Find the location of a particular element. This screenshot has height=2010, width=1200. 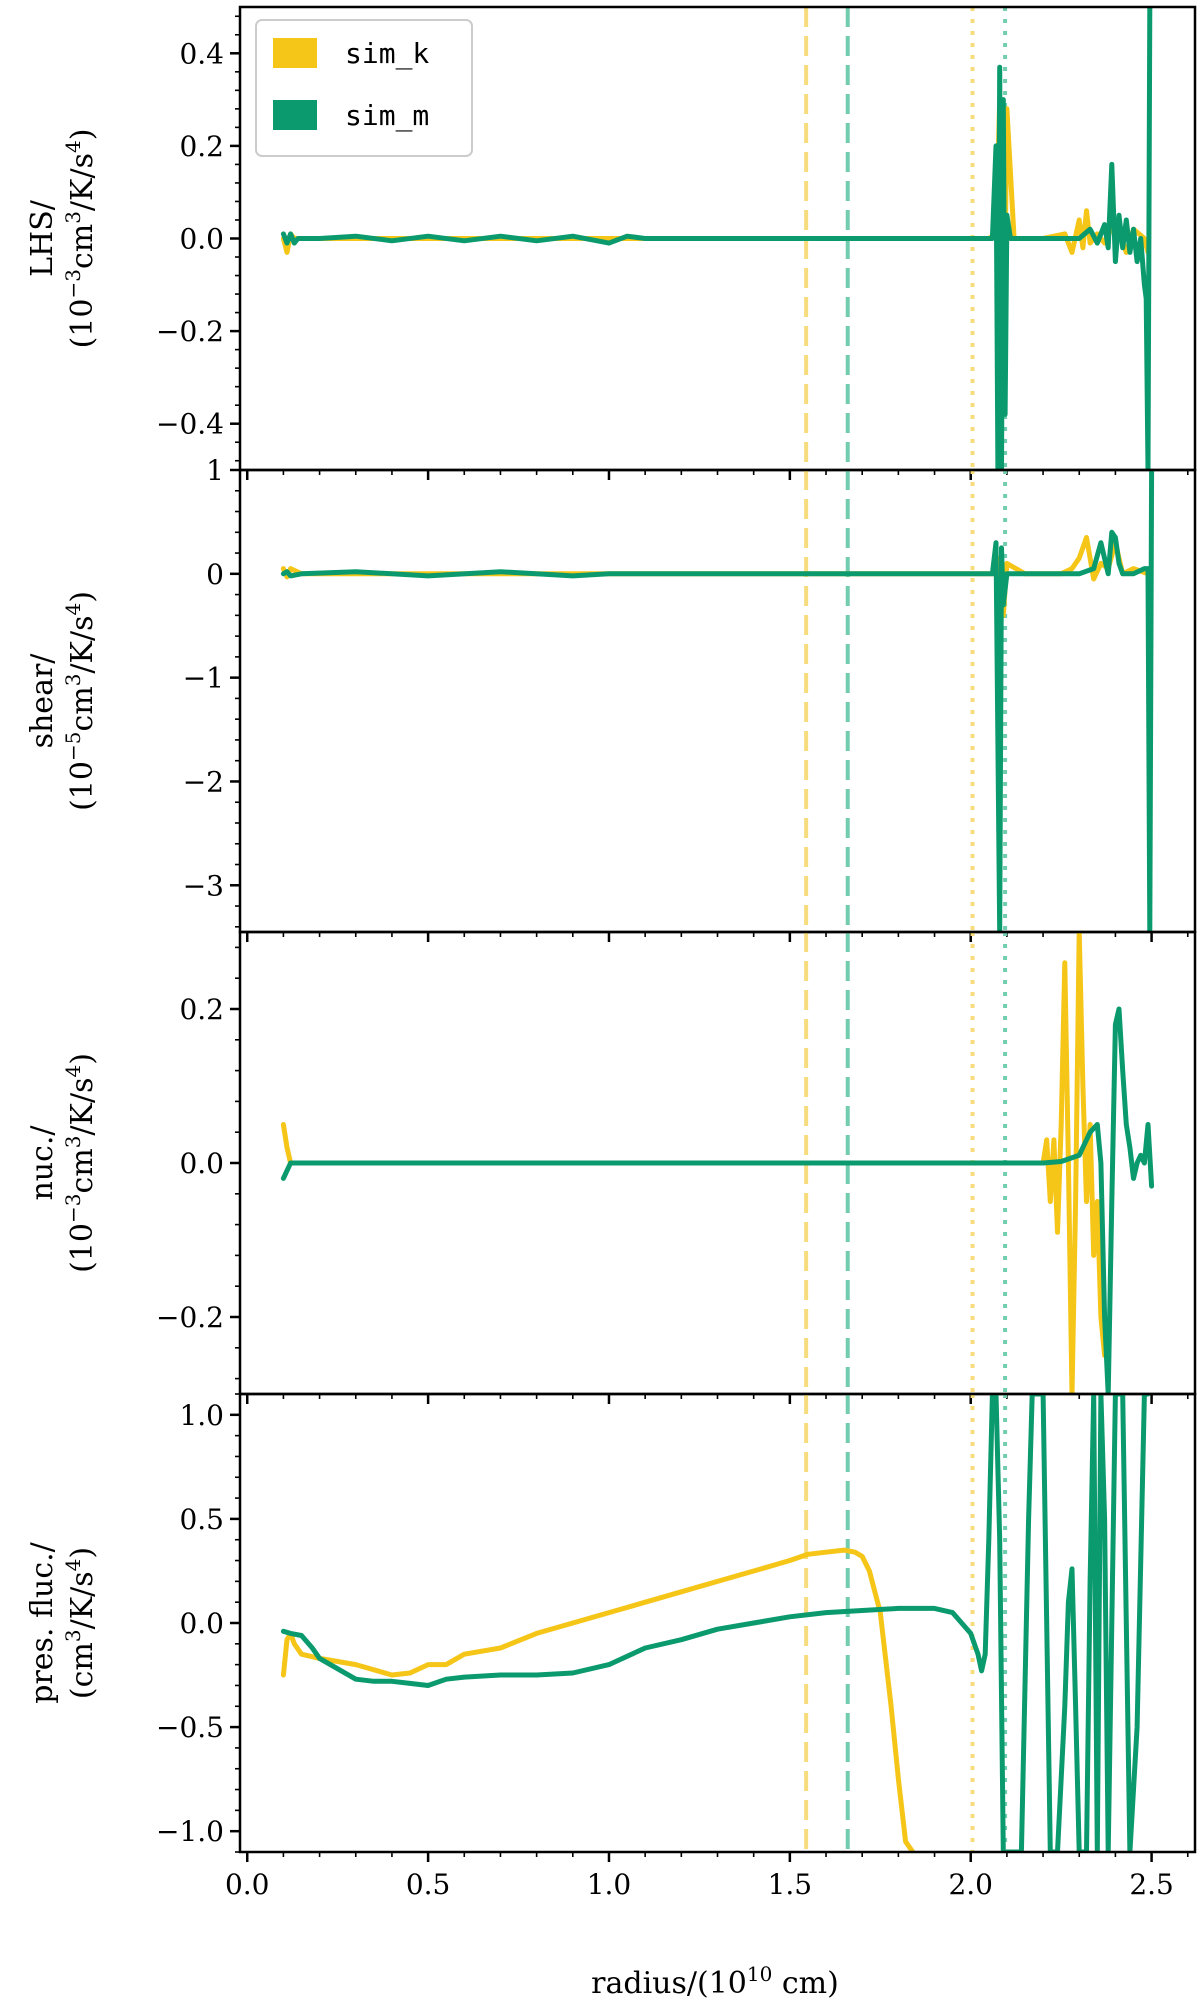

y-ticks: 0.2 0.0 −0.2 is located at coordinates (198, 1163).